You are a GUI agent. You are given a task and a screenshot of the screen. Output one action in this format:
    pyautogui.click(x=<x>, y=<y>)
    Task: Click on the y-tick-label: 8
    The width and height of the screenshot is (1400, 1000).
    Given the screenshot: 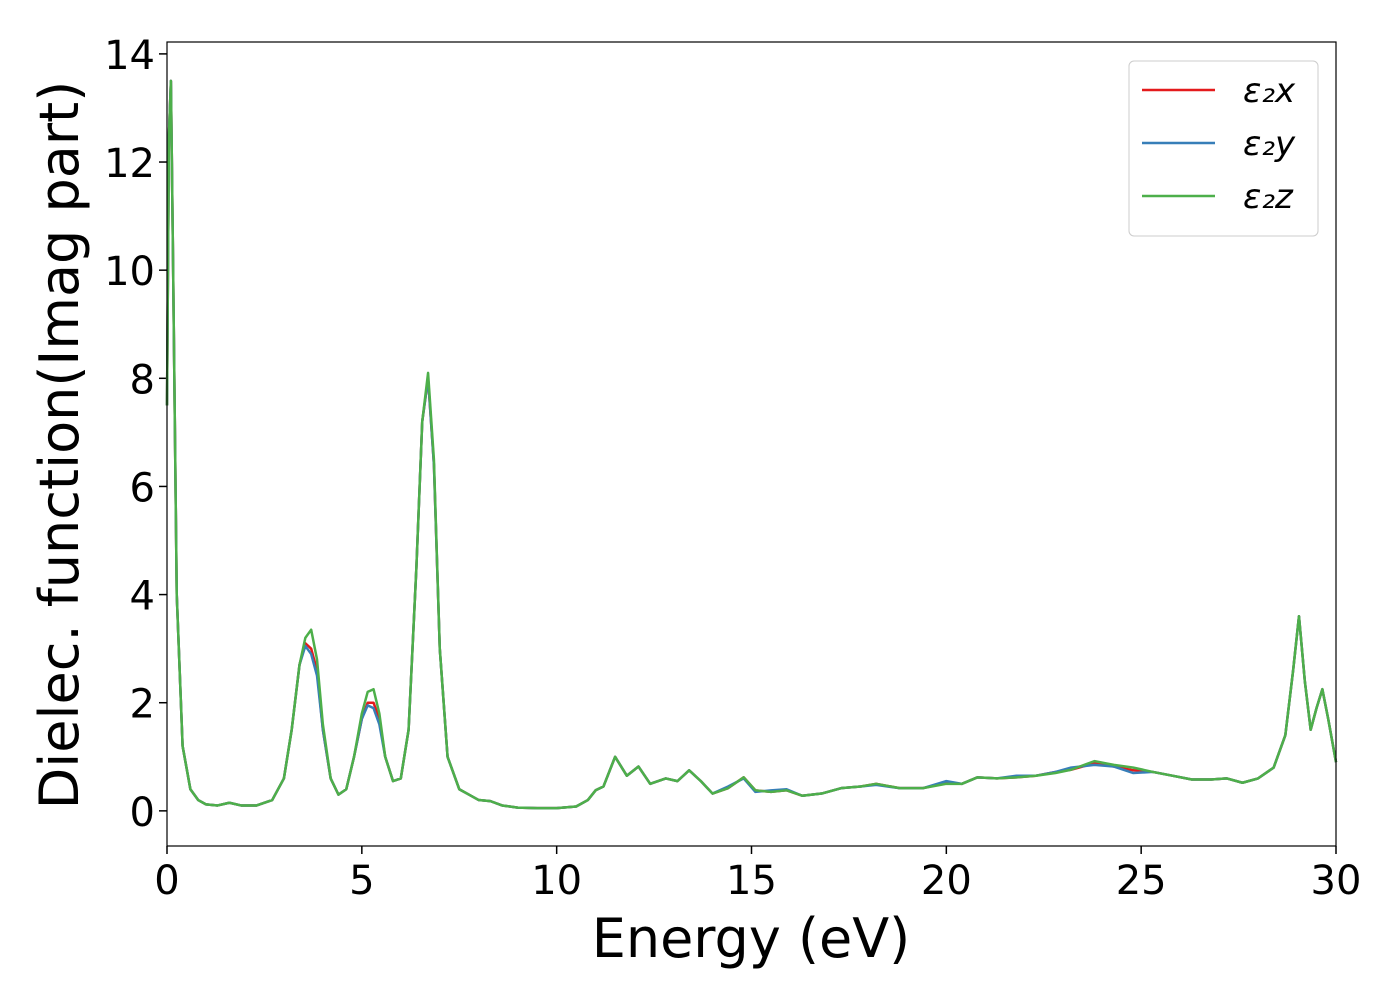 What is the action you would take?
    pyautogui.click(x=142, y=380)
    